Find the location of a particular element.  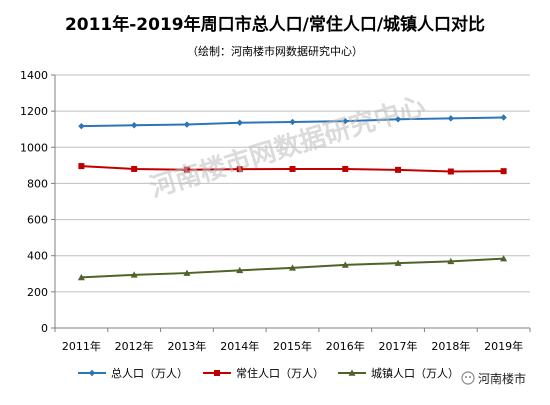

legend-item-1: 常住人口（万人） is located at coordinates (263, 373).